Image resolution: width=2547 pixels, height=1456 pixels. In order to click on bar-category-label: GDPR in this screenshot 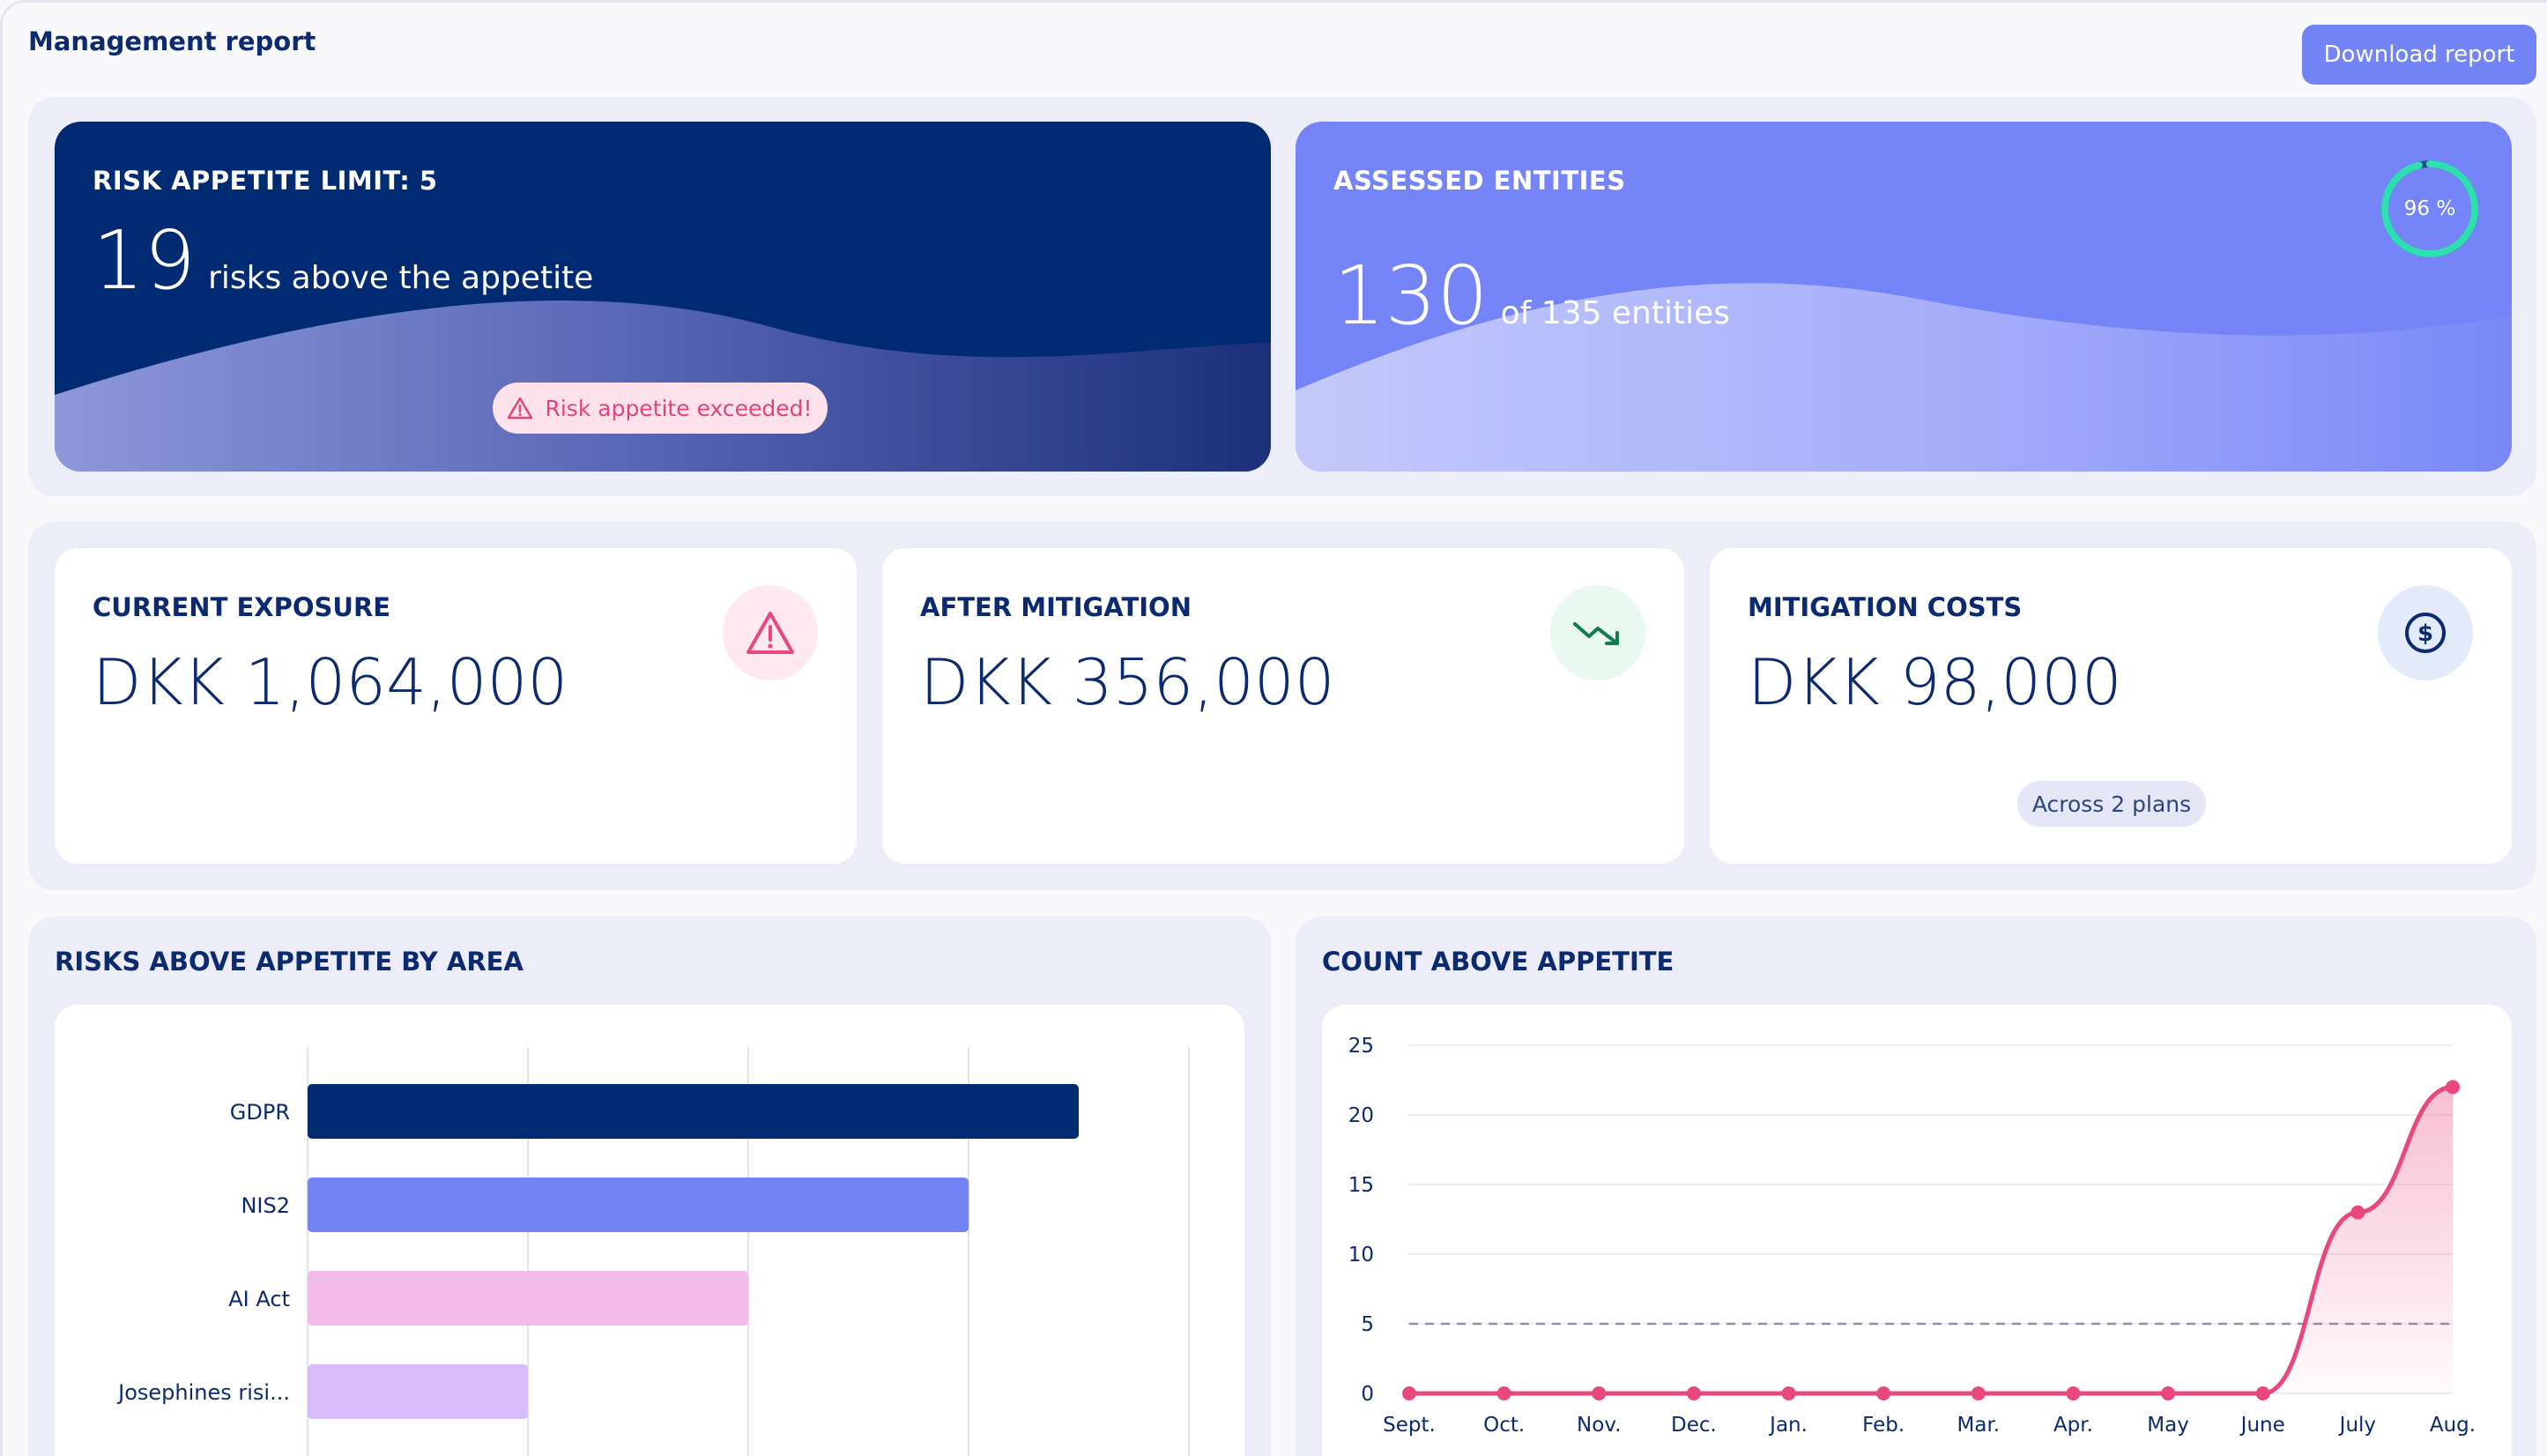, I will do `click(260, 1112)`.